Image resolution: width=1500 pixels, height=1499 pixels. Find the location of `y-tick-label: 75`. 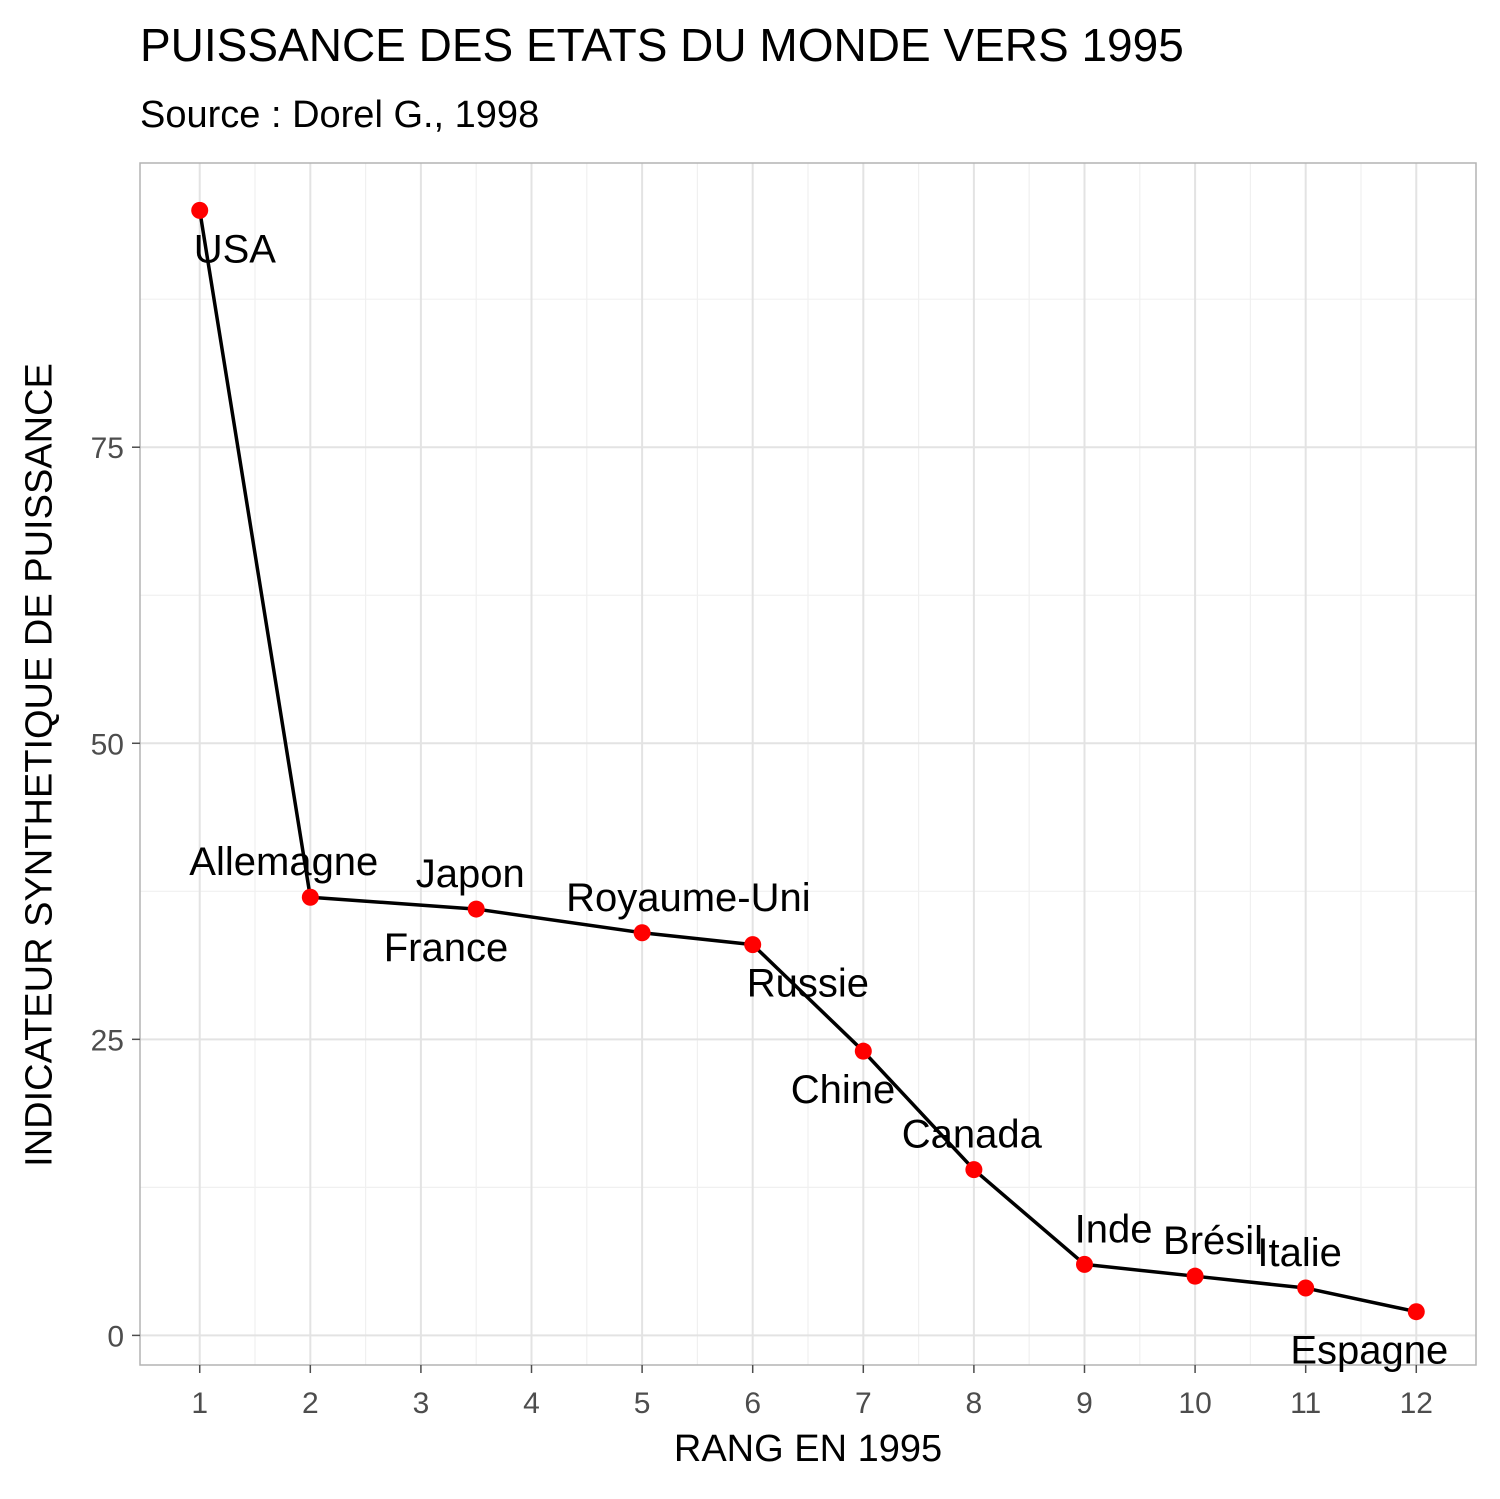

y-tick-label: 75 is located at coordinates (107, 448).